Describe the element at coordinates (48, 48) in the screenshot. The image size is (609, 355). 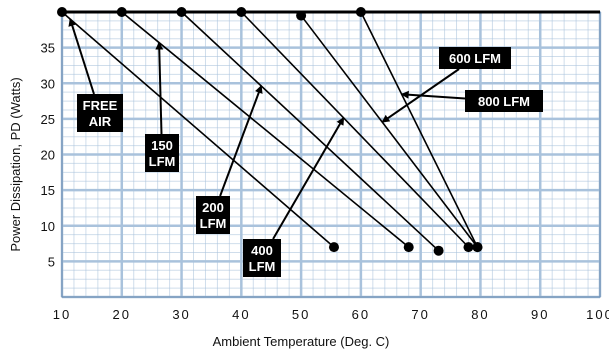
I see `y-tick-label: 35` at that location.